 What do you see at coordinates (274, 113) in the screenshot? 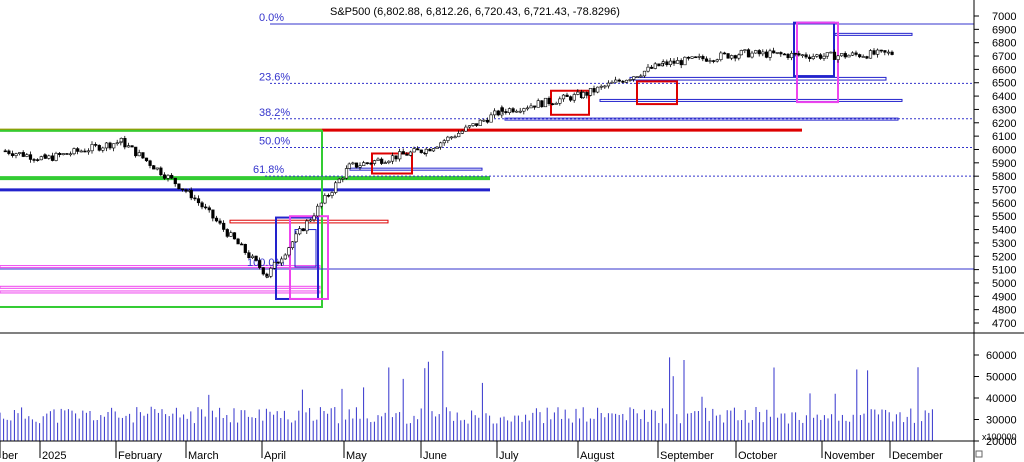
I see `fib-level-label: 38.2%` at bounding box center [274, 113].